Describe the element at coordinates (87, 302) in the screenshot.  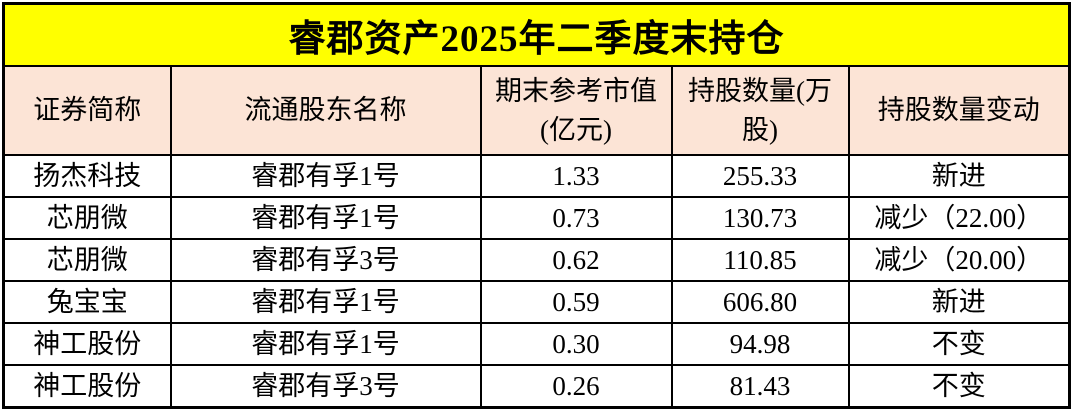
I see `cell-security-abbr: 兔宝宝` at that location.